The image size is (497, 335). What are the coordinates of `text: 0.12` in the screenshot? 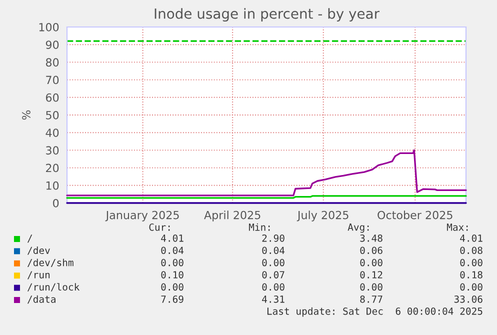 It's located at (371, 274).